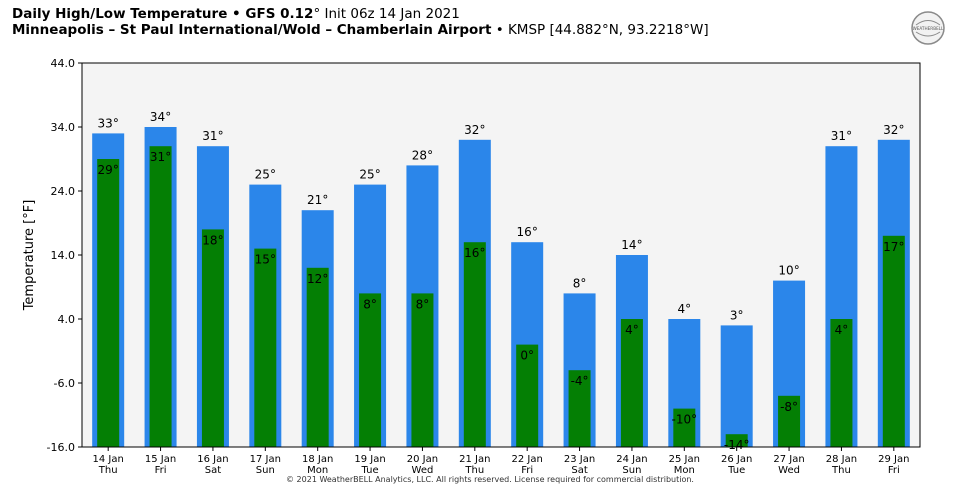 This screenshot has height=493, width=980. I want to click on station-info: KMSP [44.882°N, 93.2218°W], so click(608, 30).